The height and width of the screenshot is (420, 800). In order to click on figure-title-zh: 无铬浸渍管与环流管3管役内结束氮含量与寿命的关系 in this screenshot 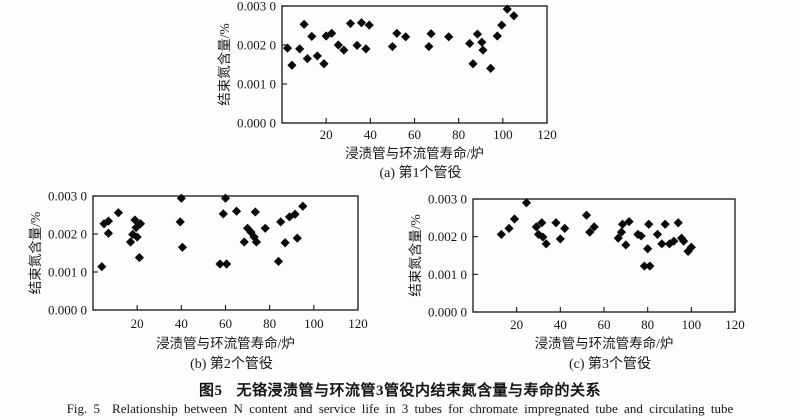, I will do `click(419, 391)`.